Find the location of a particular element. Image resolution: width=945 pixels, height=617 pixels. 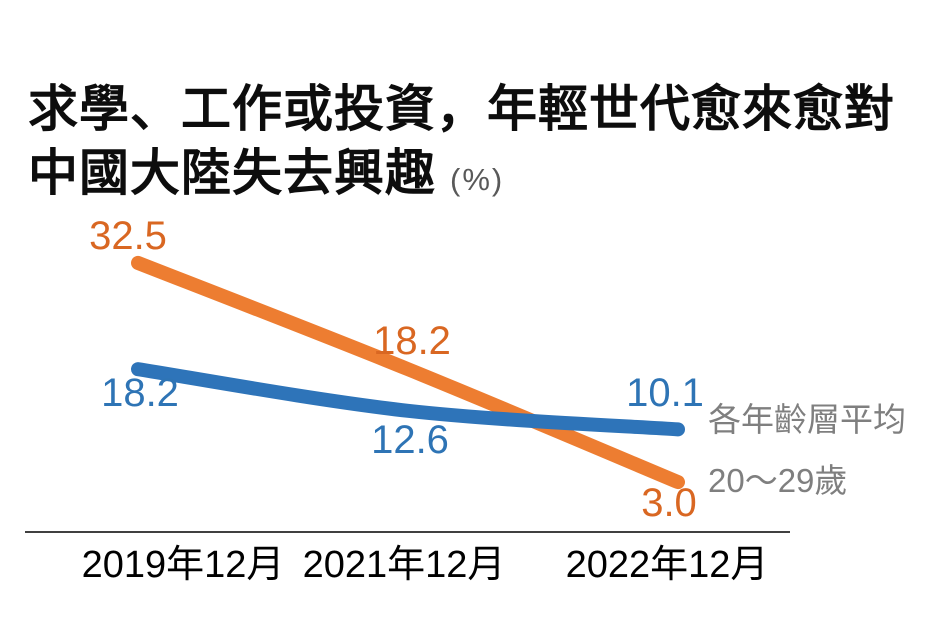

data-label-average-2019: 18.2 is located at coordinates (140, 393).